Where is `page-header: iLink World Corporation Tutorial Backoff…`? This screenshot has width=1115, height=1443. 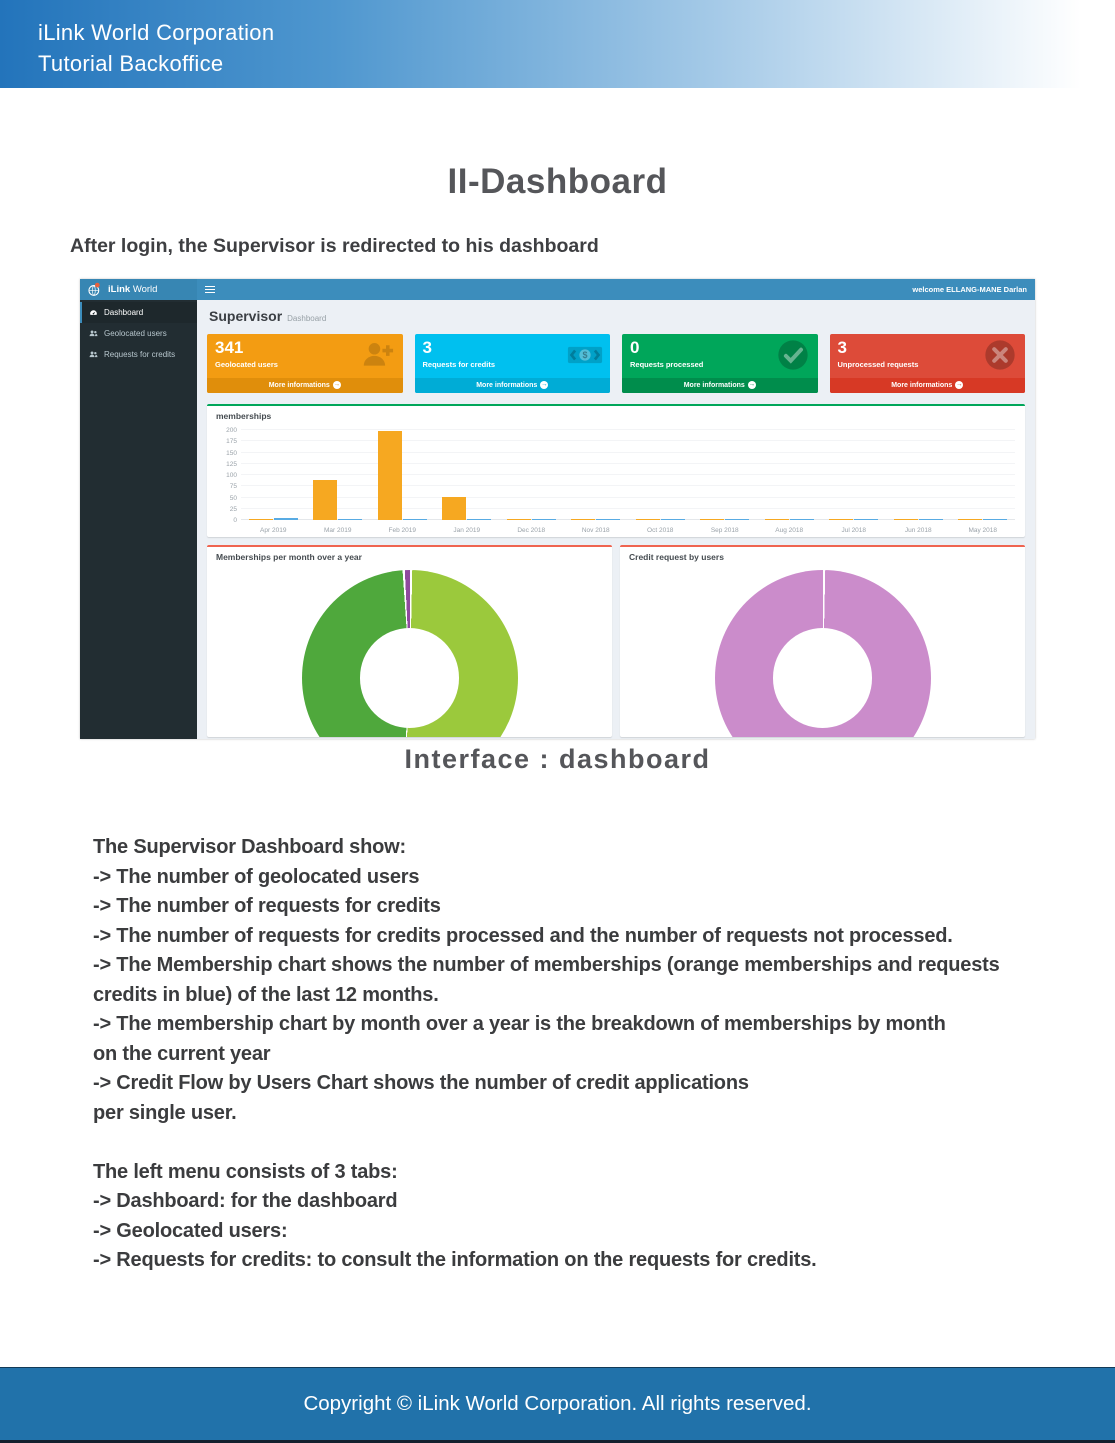
page-header: iLink World Corporation Tutorial Backoff… is located at coordinates (557, 44).